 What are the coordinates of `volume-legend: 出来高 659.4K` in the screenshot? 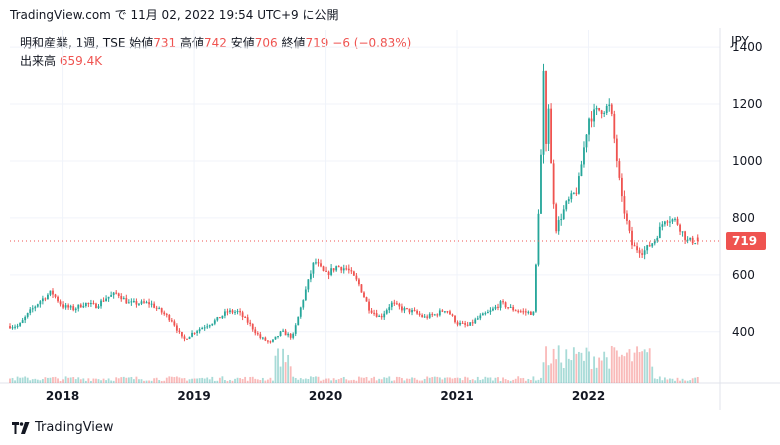 It's located at (61, 60).